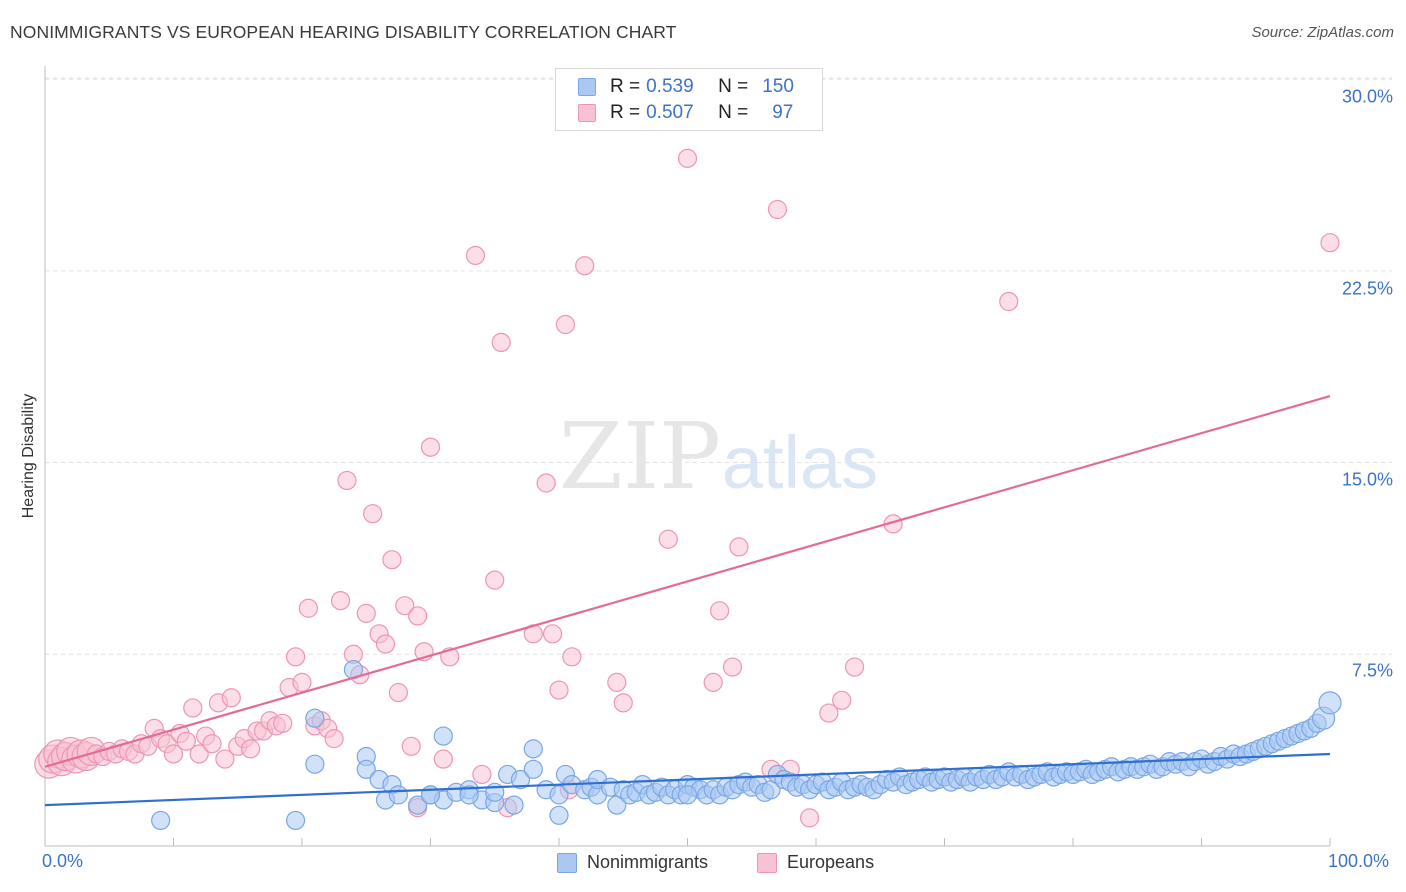  What do you see at coordinates (1367, 479) in the screenshot?
I see `y-tick-label-15: 15.0%` at bounding box center [1367, 479].